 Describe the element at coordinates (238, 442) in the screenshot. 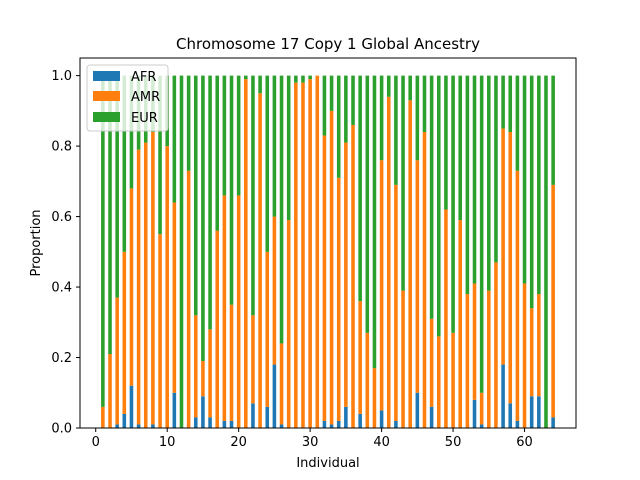

I see `x-tick-label: 20` at that location.